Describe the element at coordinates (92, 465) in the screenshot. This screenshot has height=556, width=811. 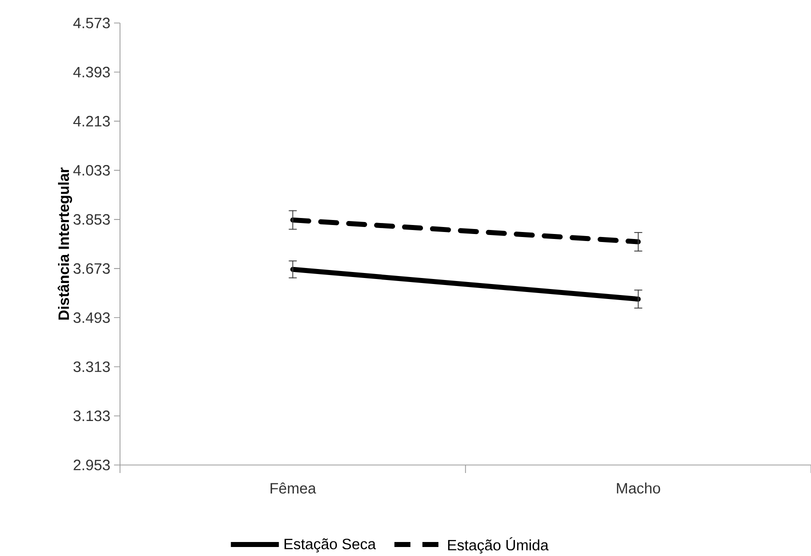
I see `y-tick-label: 2.953` at that location.